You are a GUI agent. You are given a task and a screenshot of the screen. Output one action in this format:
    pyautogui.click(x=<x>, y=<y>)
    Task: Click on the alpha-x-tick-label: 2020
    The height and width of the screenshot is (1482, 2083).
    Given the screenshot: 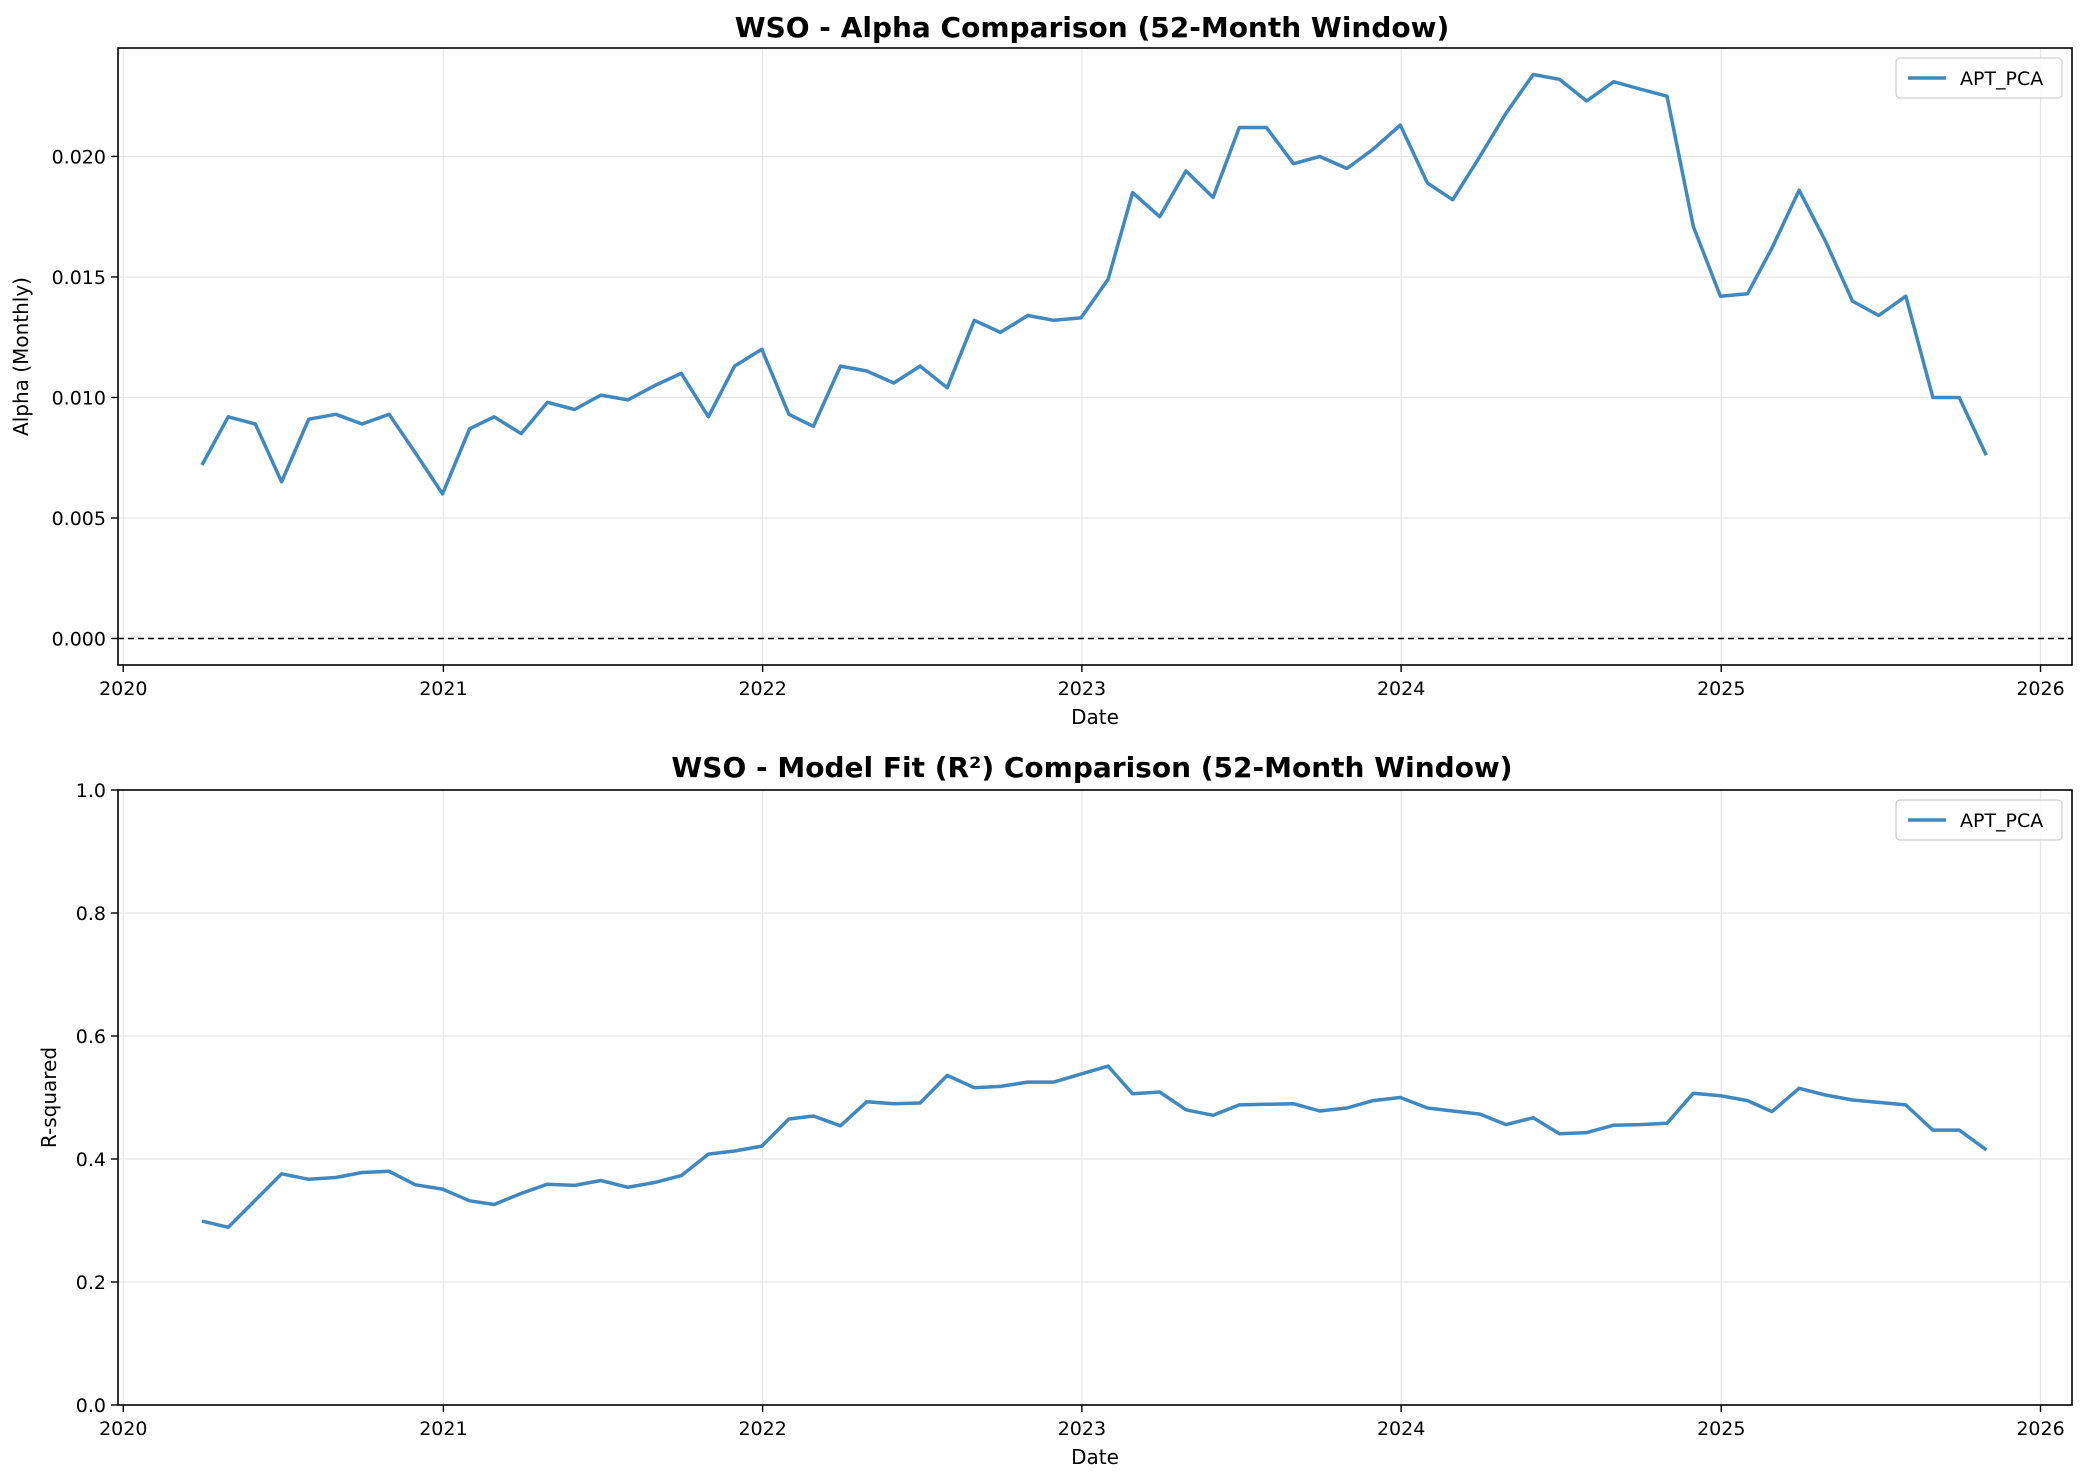 What is the action you would take?
    pyautogui.click(x=123, y=689)
    